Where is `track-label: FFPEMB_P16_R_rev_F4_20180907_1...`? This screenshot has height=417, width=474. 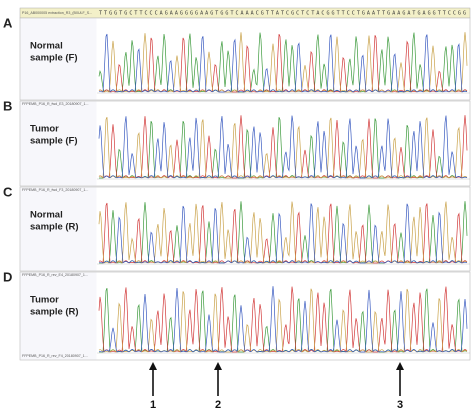
track-label: FFPEMB_P16_R_rev_F4_20180907_1... is located at coordinates (55, 356).